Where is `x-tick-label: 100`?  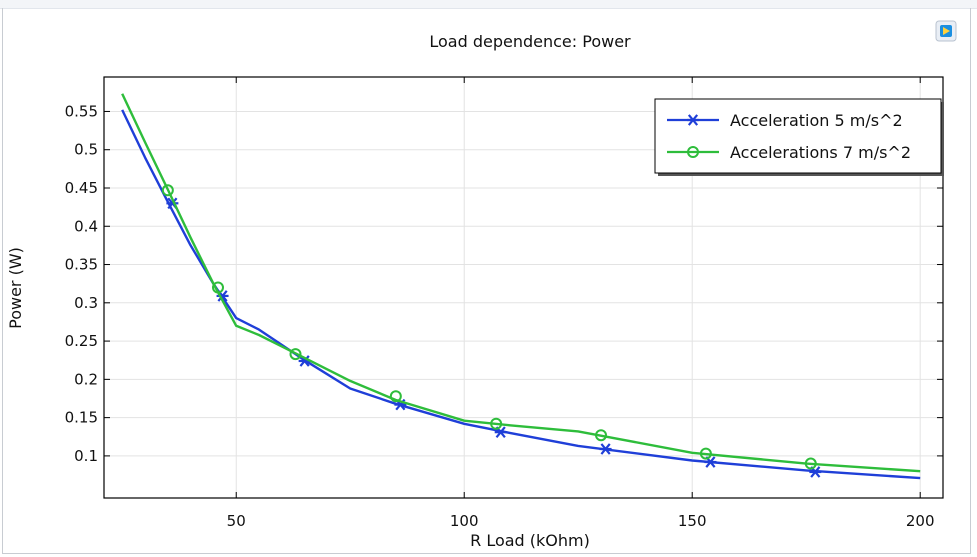 x-tick-label: 100 is located at coordinates (464, 521).